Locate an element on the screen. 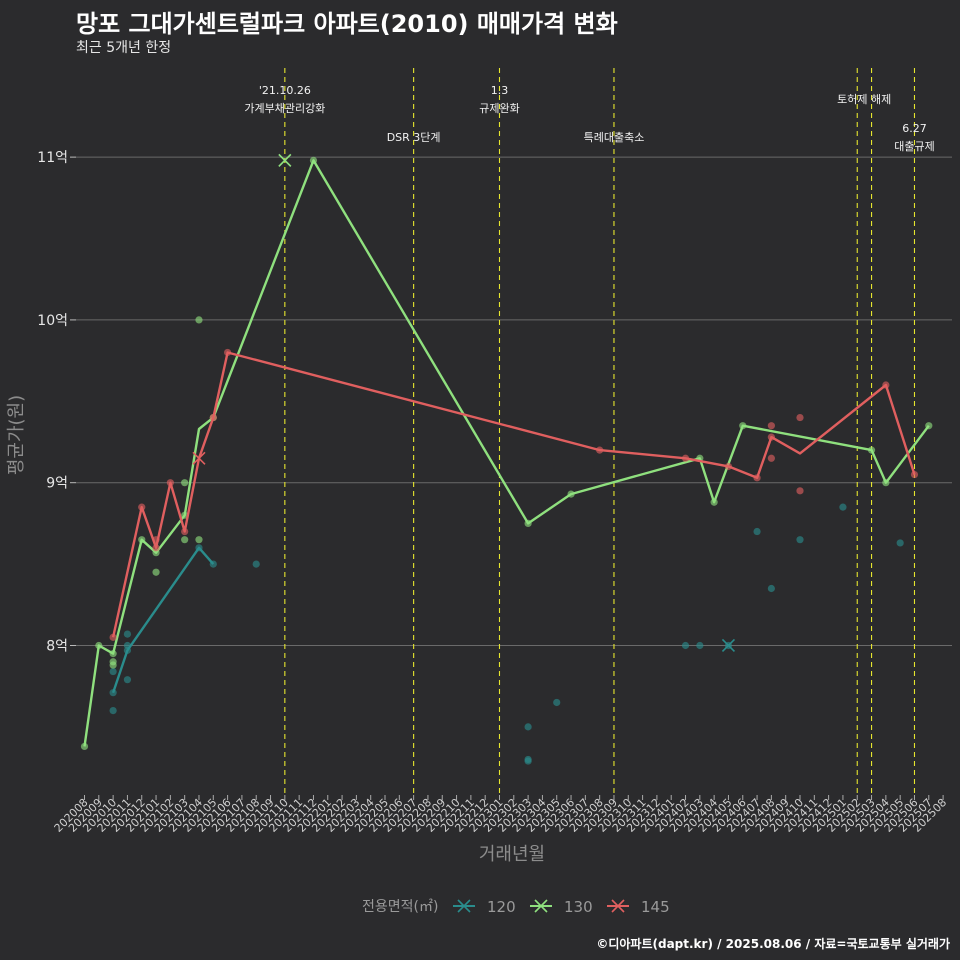  event-label-202110-1: 가계부채관리강화 is located at coordinates (284, 108).